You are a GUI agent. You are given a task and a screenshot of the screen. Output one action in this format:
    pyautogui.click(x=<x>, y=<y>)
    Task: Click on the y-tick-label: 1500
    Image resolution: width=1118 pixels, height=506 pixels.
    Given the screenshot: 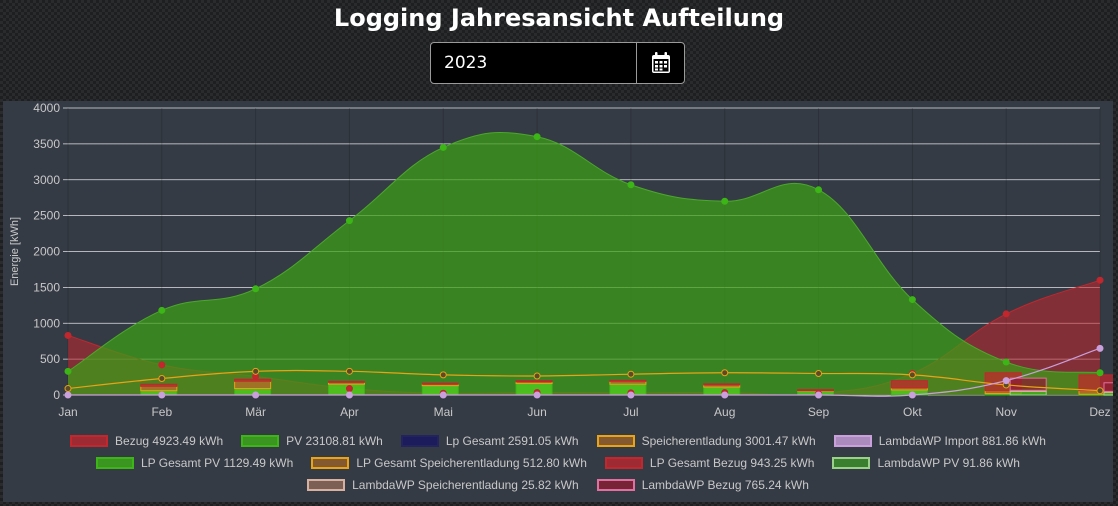 What is the action you would take?
    pyautogui.click(x=46, y=287)
    